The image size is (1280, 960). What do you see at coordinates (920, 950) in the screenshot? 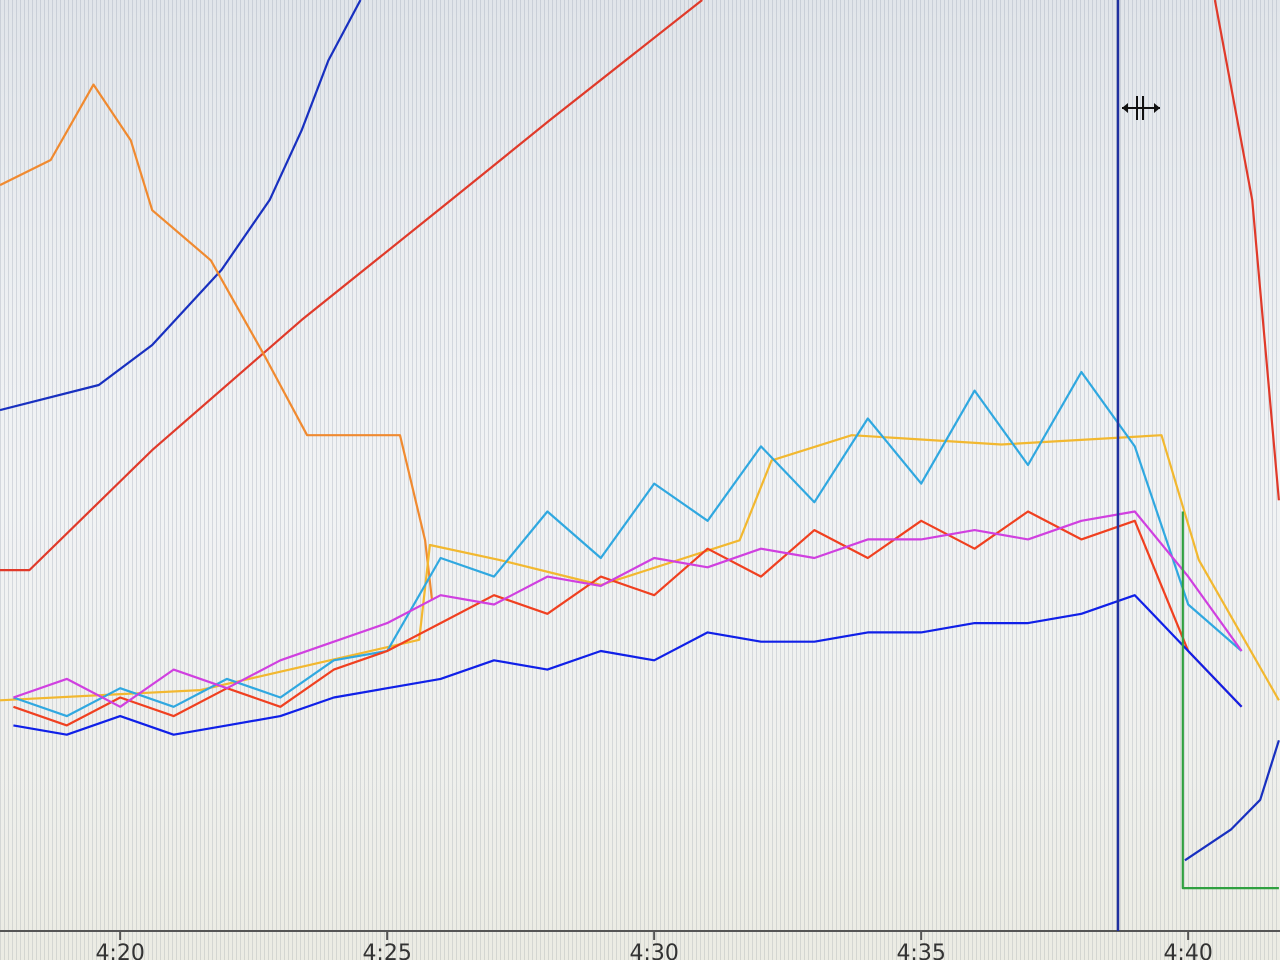
I see `x-tick-label: 4:35` at bounding box center [920, 950].